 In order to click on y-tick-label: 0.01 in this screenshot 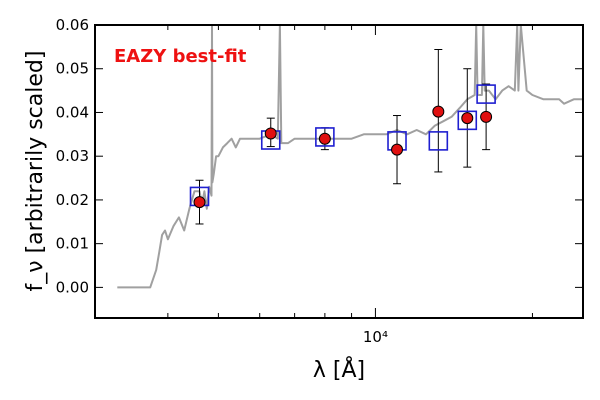, I will do `click(72, 244)`.